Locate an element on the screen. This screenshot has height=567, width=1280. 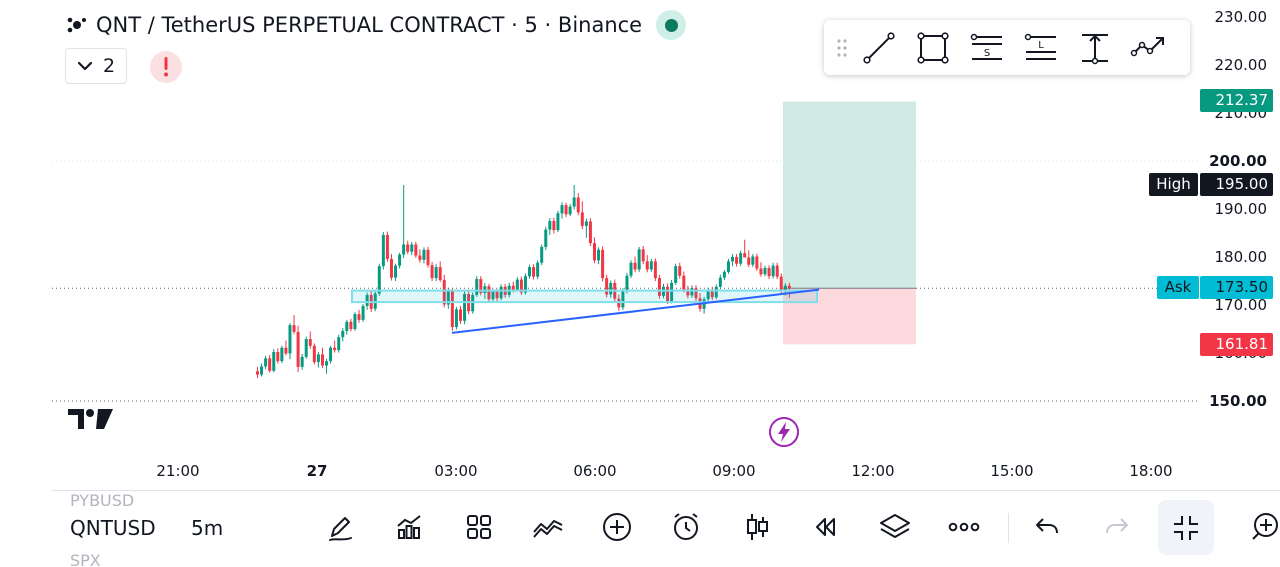
time-tick-label: 12:00 is located at coordinates (872, 471).